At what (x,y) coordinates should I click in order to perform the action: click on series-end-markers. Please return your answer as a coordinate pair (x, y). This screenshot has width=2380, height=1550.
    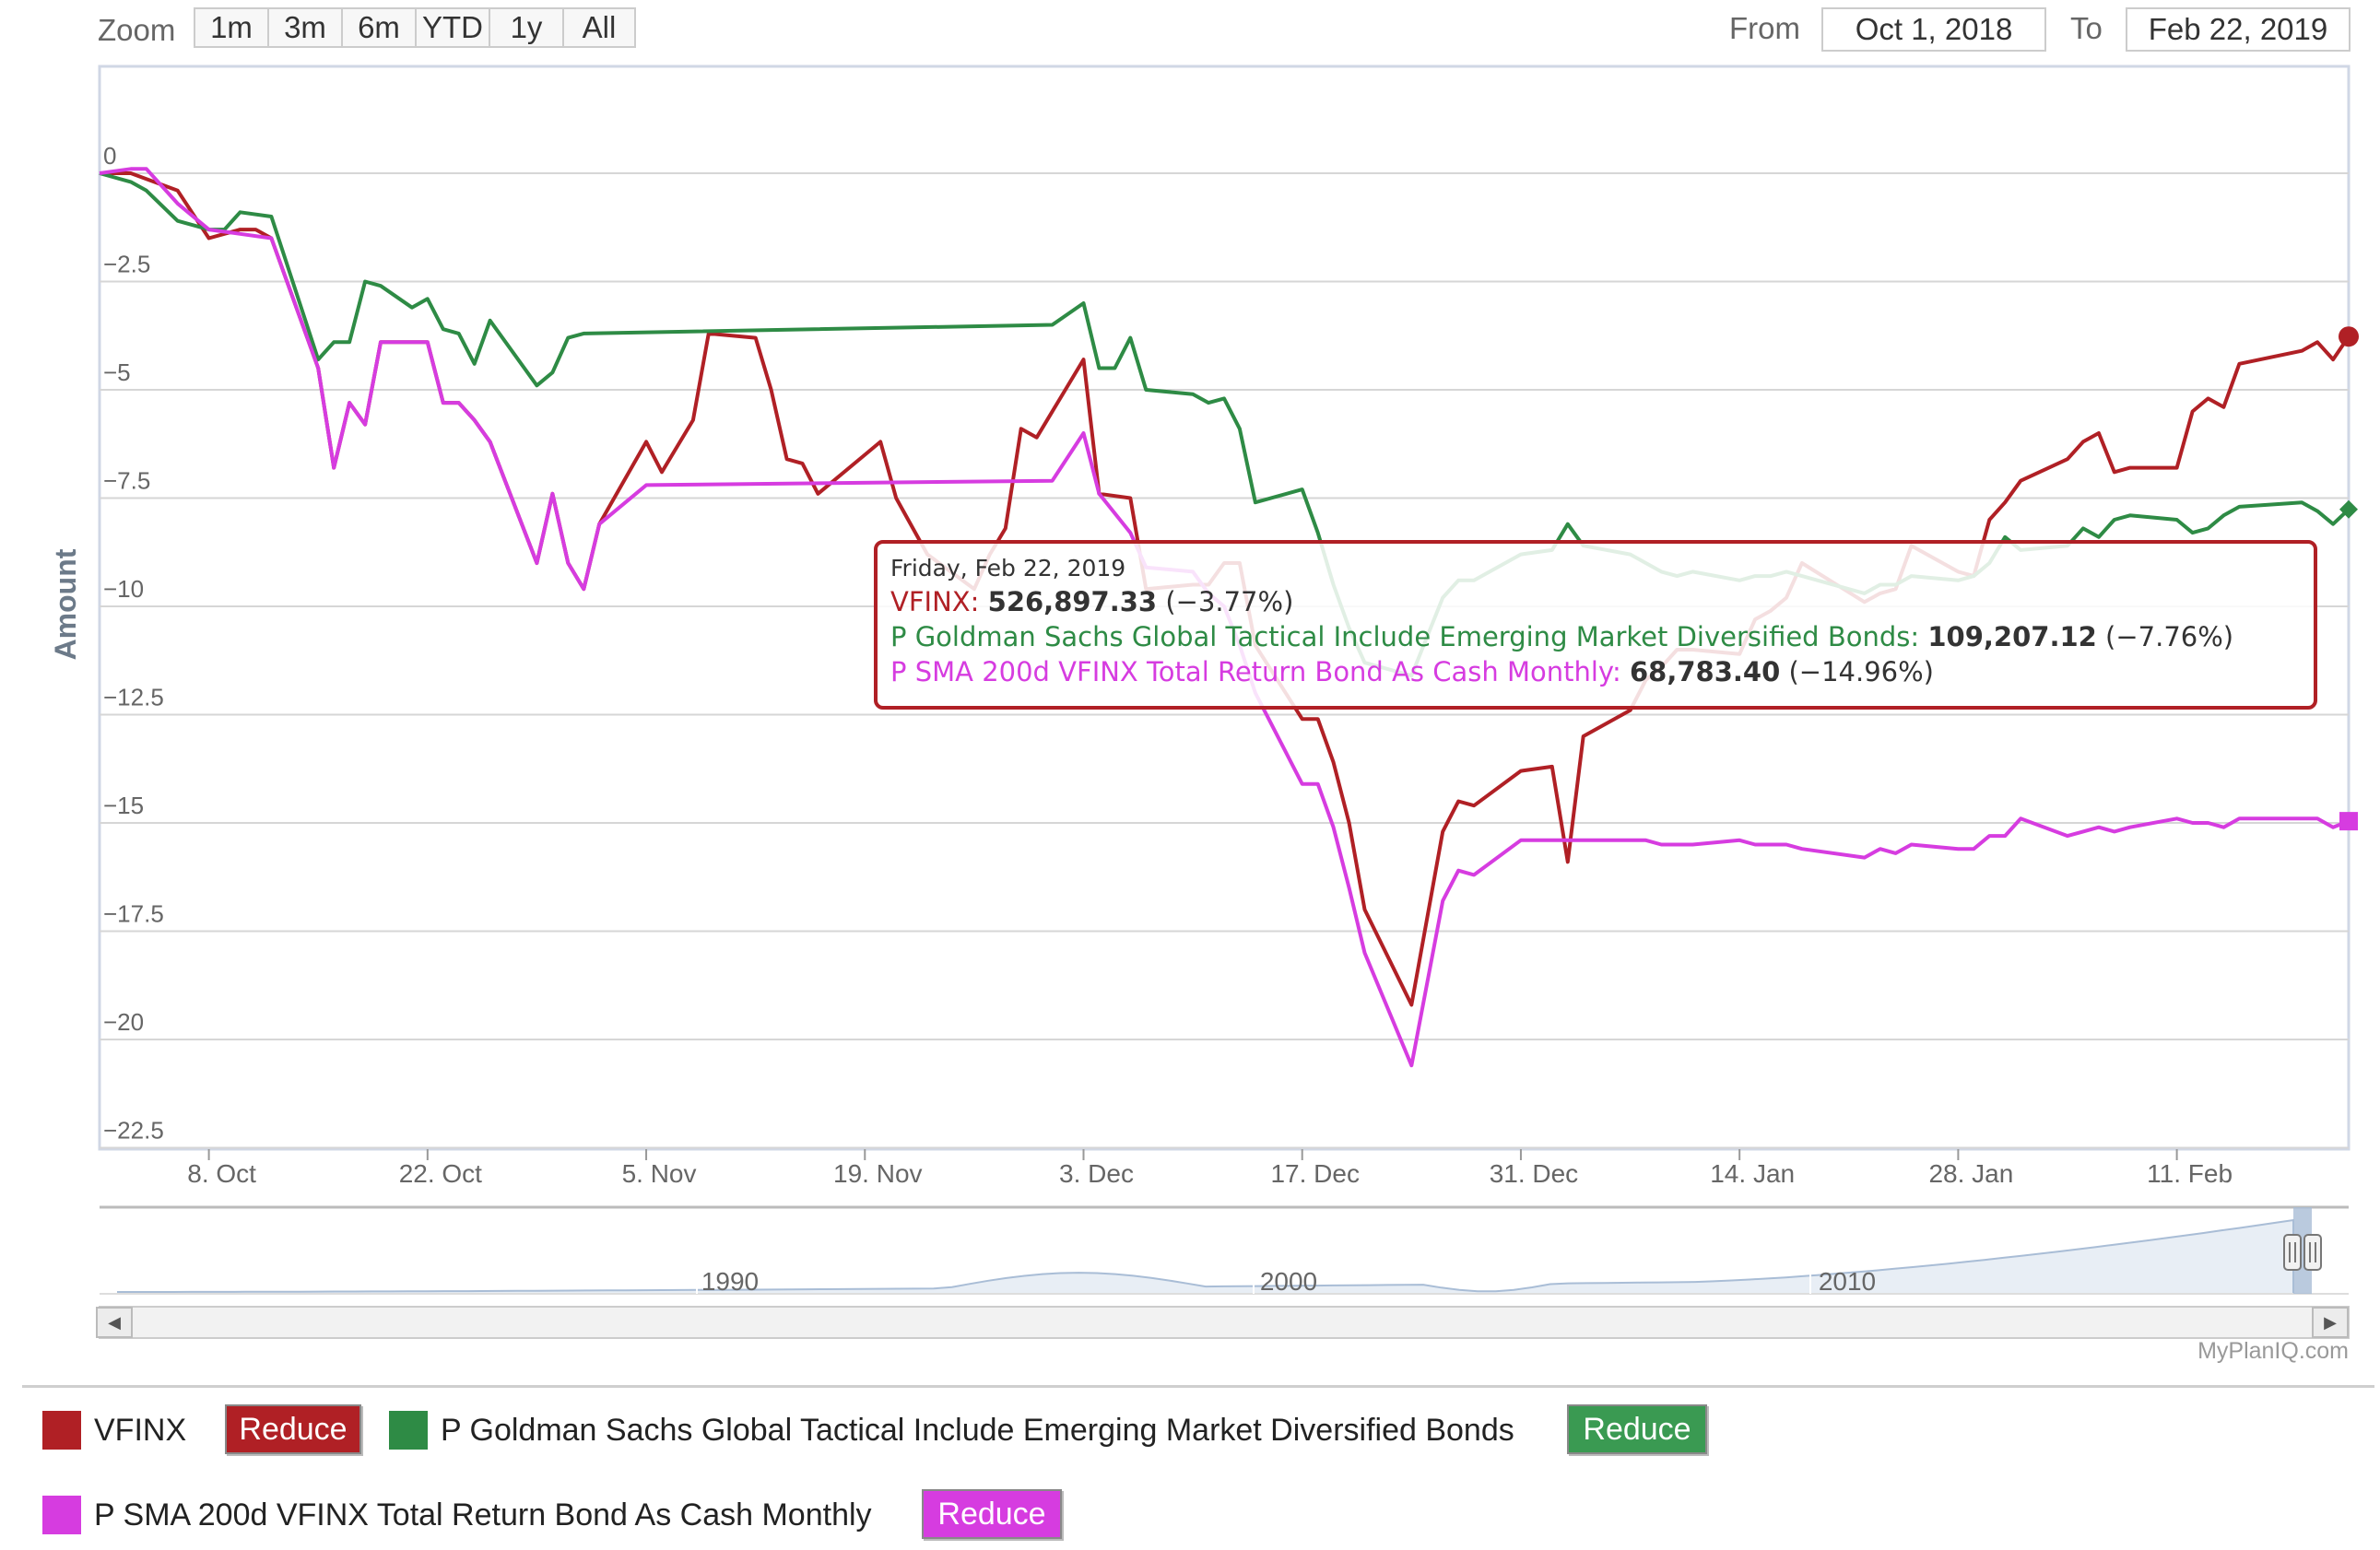
    Looking at the image, I should click on (2349, 578).